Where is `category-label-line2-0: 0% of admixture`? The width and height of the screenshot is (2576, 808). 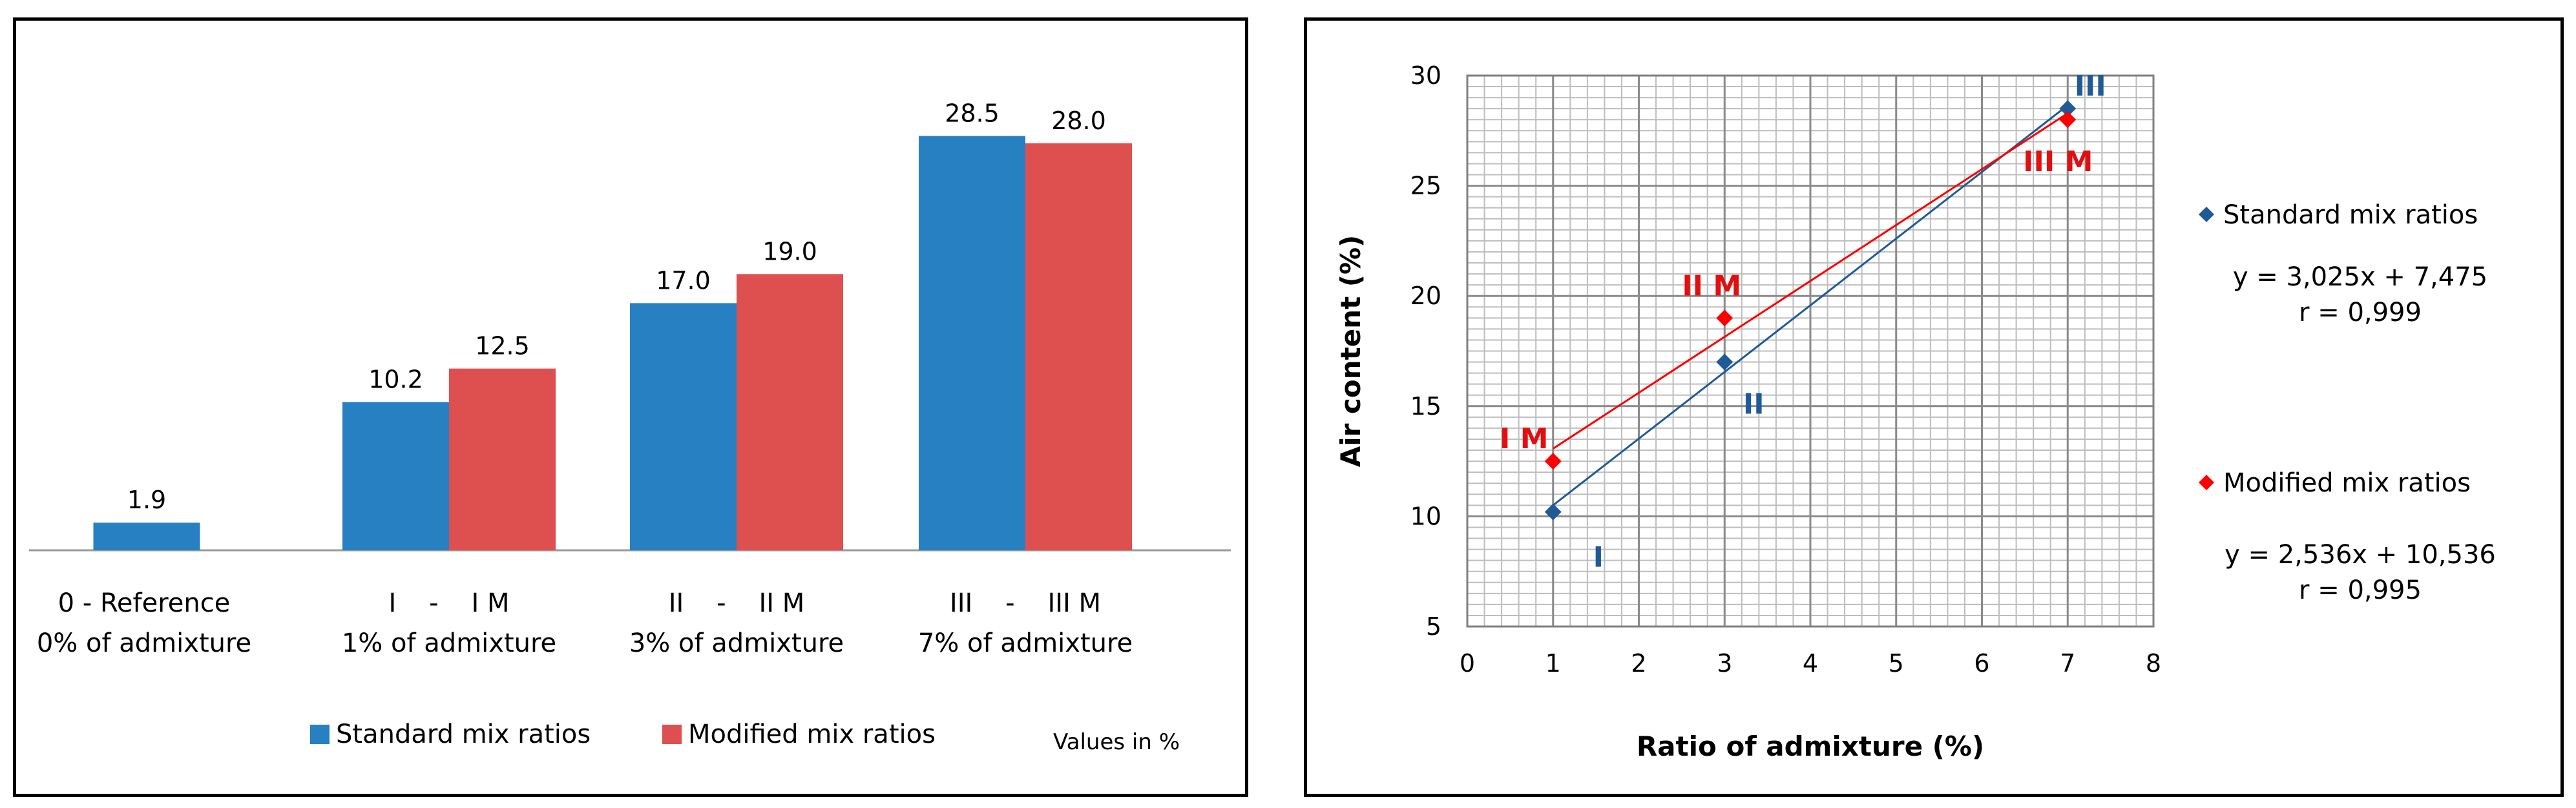 category-label-line2-0: 0% of admixture is located at coordinates (144, 643).